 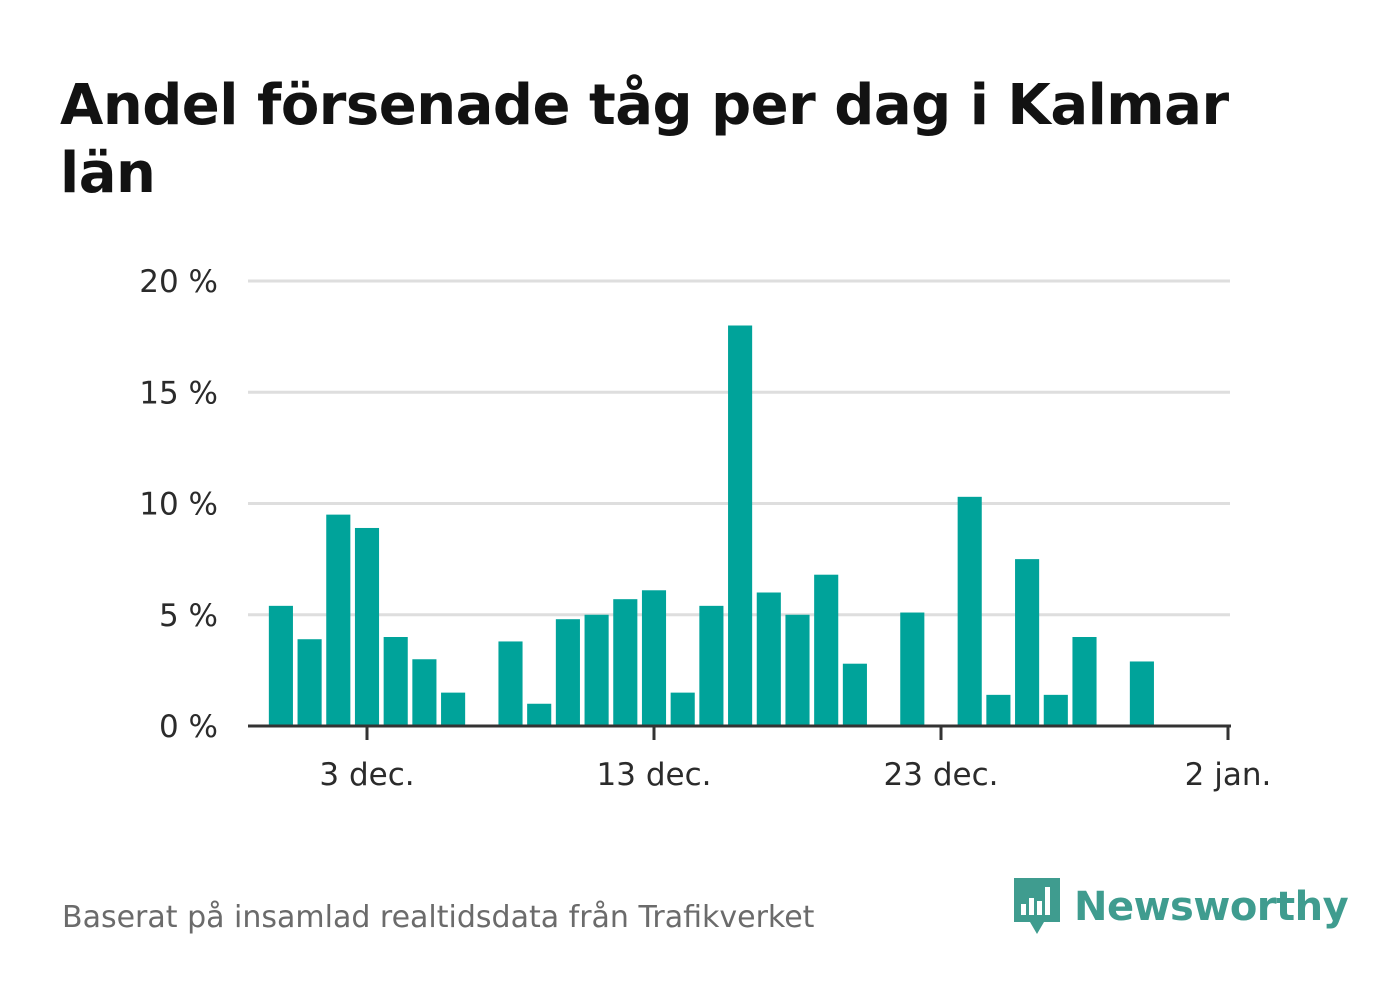 I want to click on brand-name: Newsworthy, so click(x=1211, y=907).